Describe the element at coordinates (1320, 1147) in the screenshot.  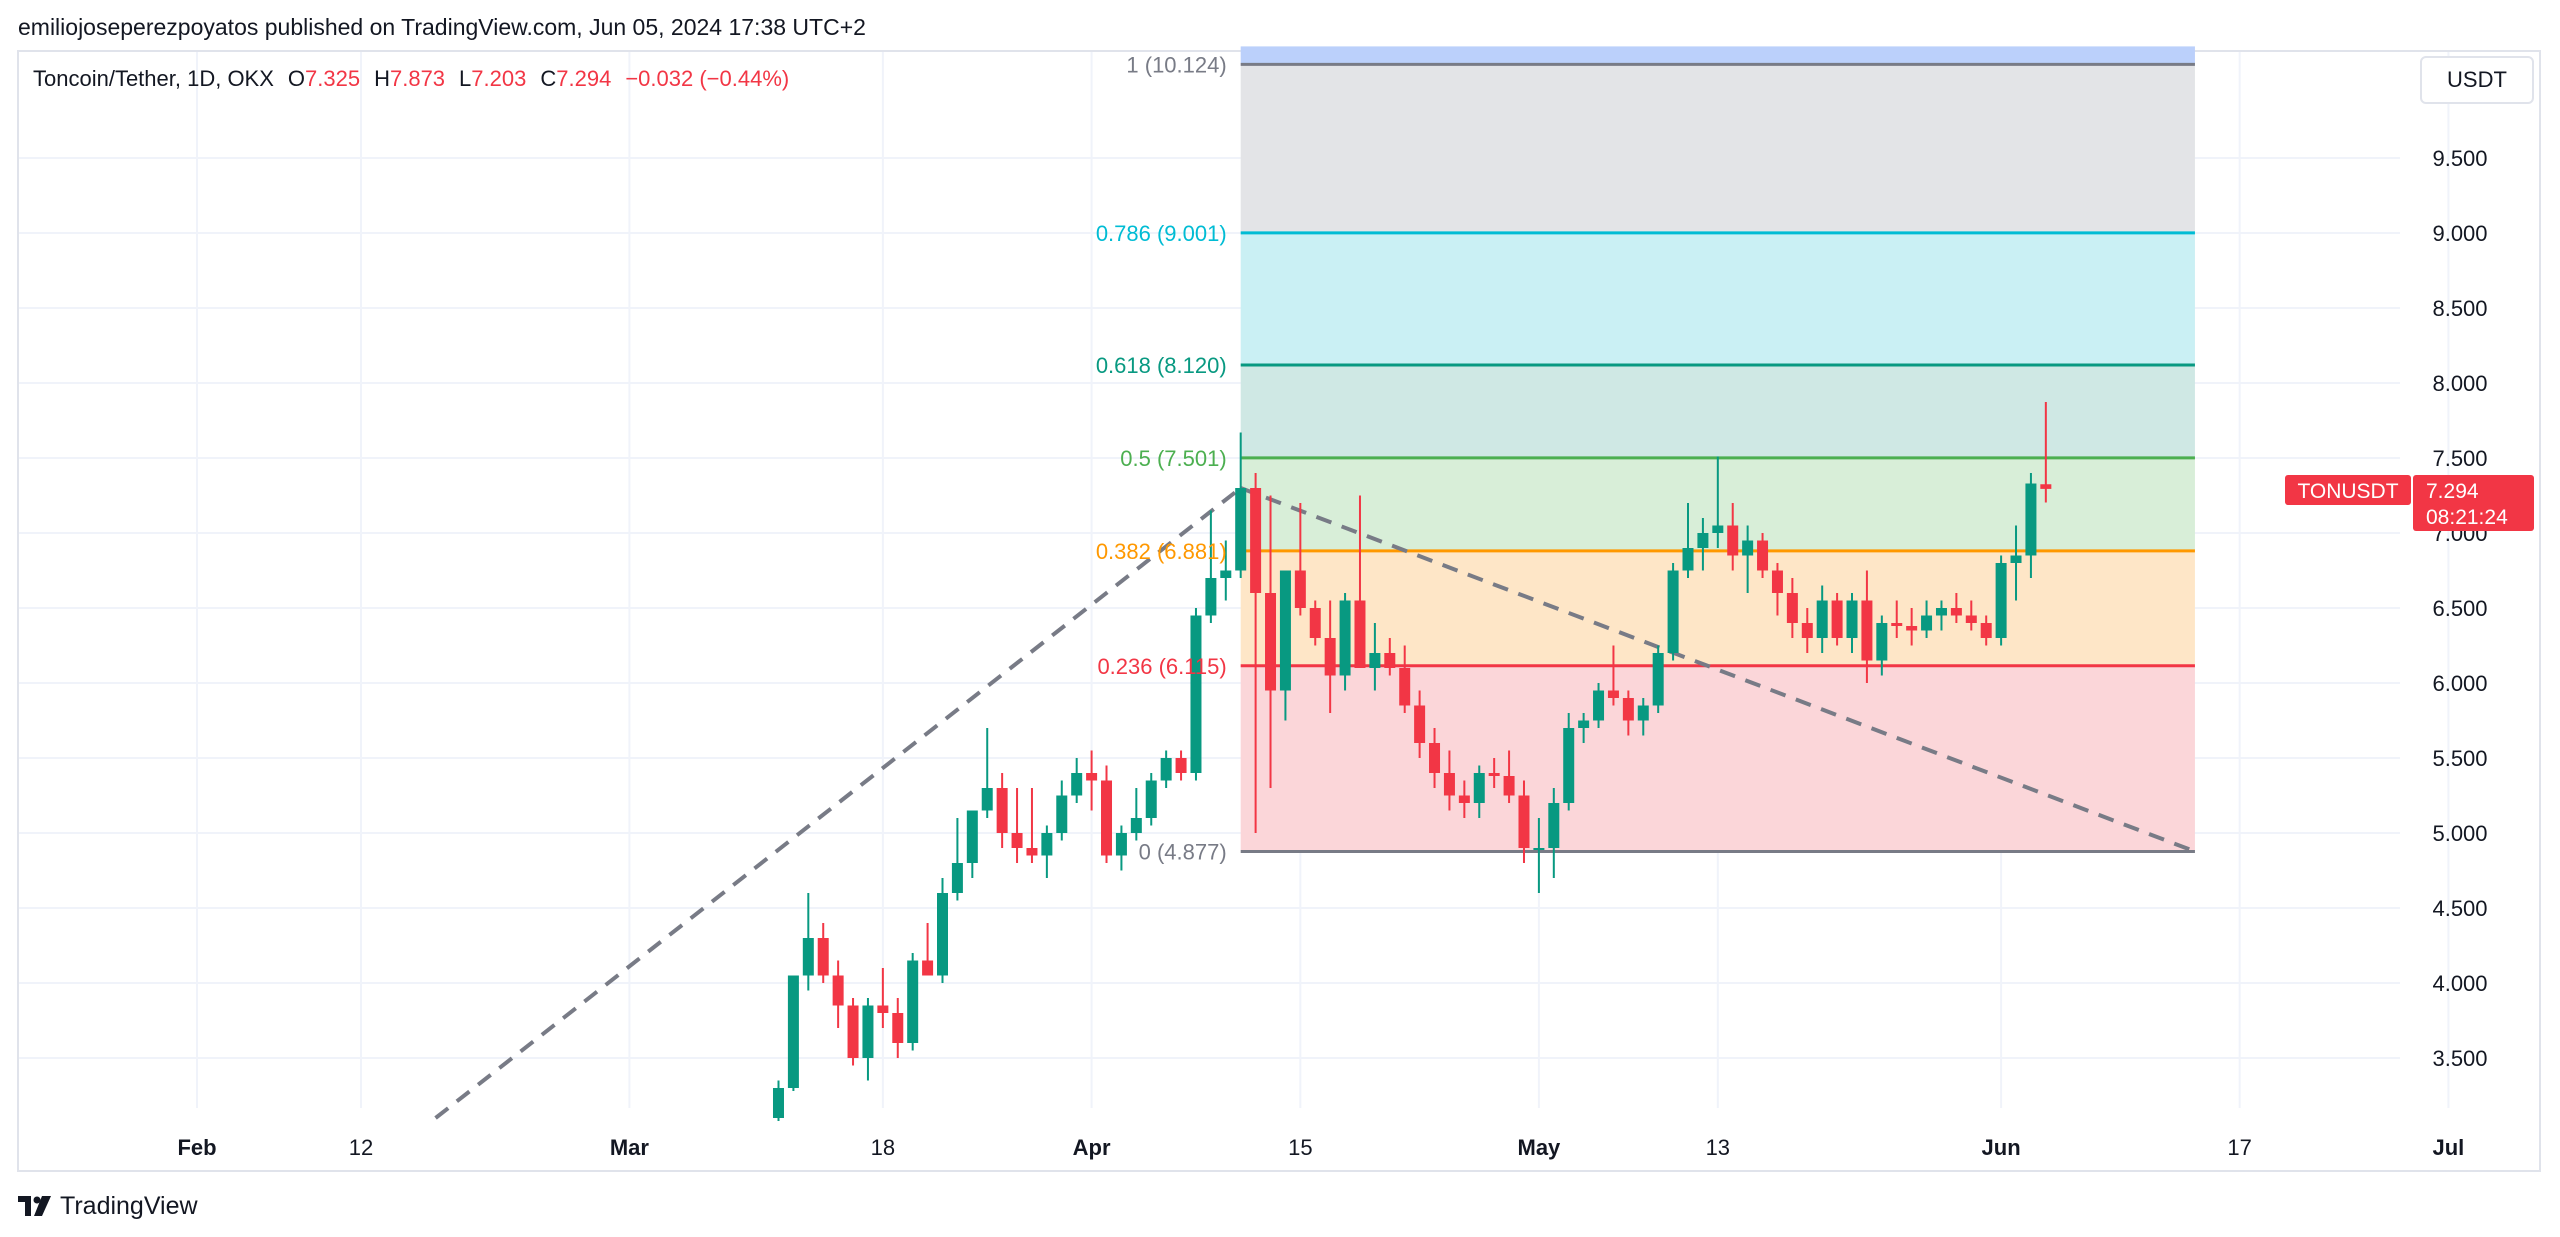
I see `time-axis: Feb 12 Mar 18 Apr 15 May 13 Jun 17 Jul` at that location.